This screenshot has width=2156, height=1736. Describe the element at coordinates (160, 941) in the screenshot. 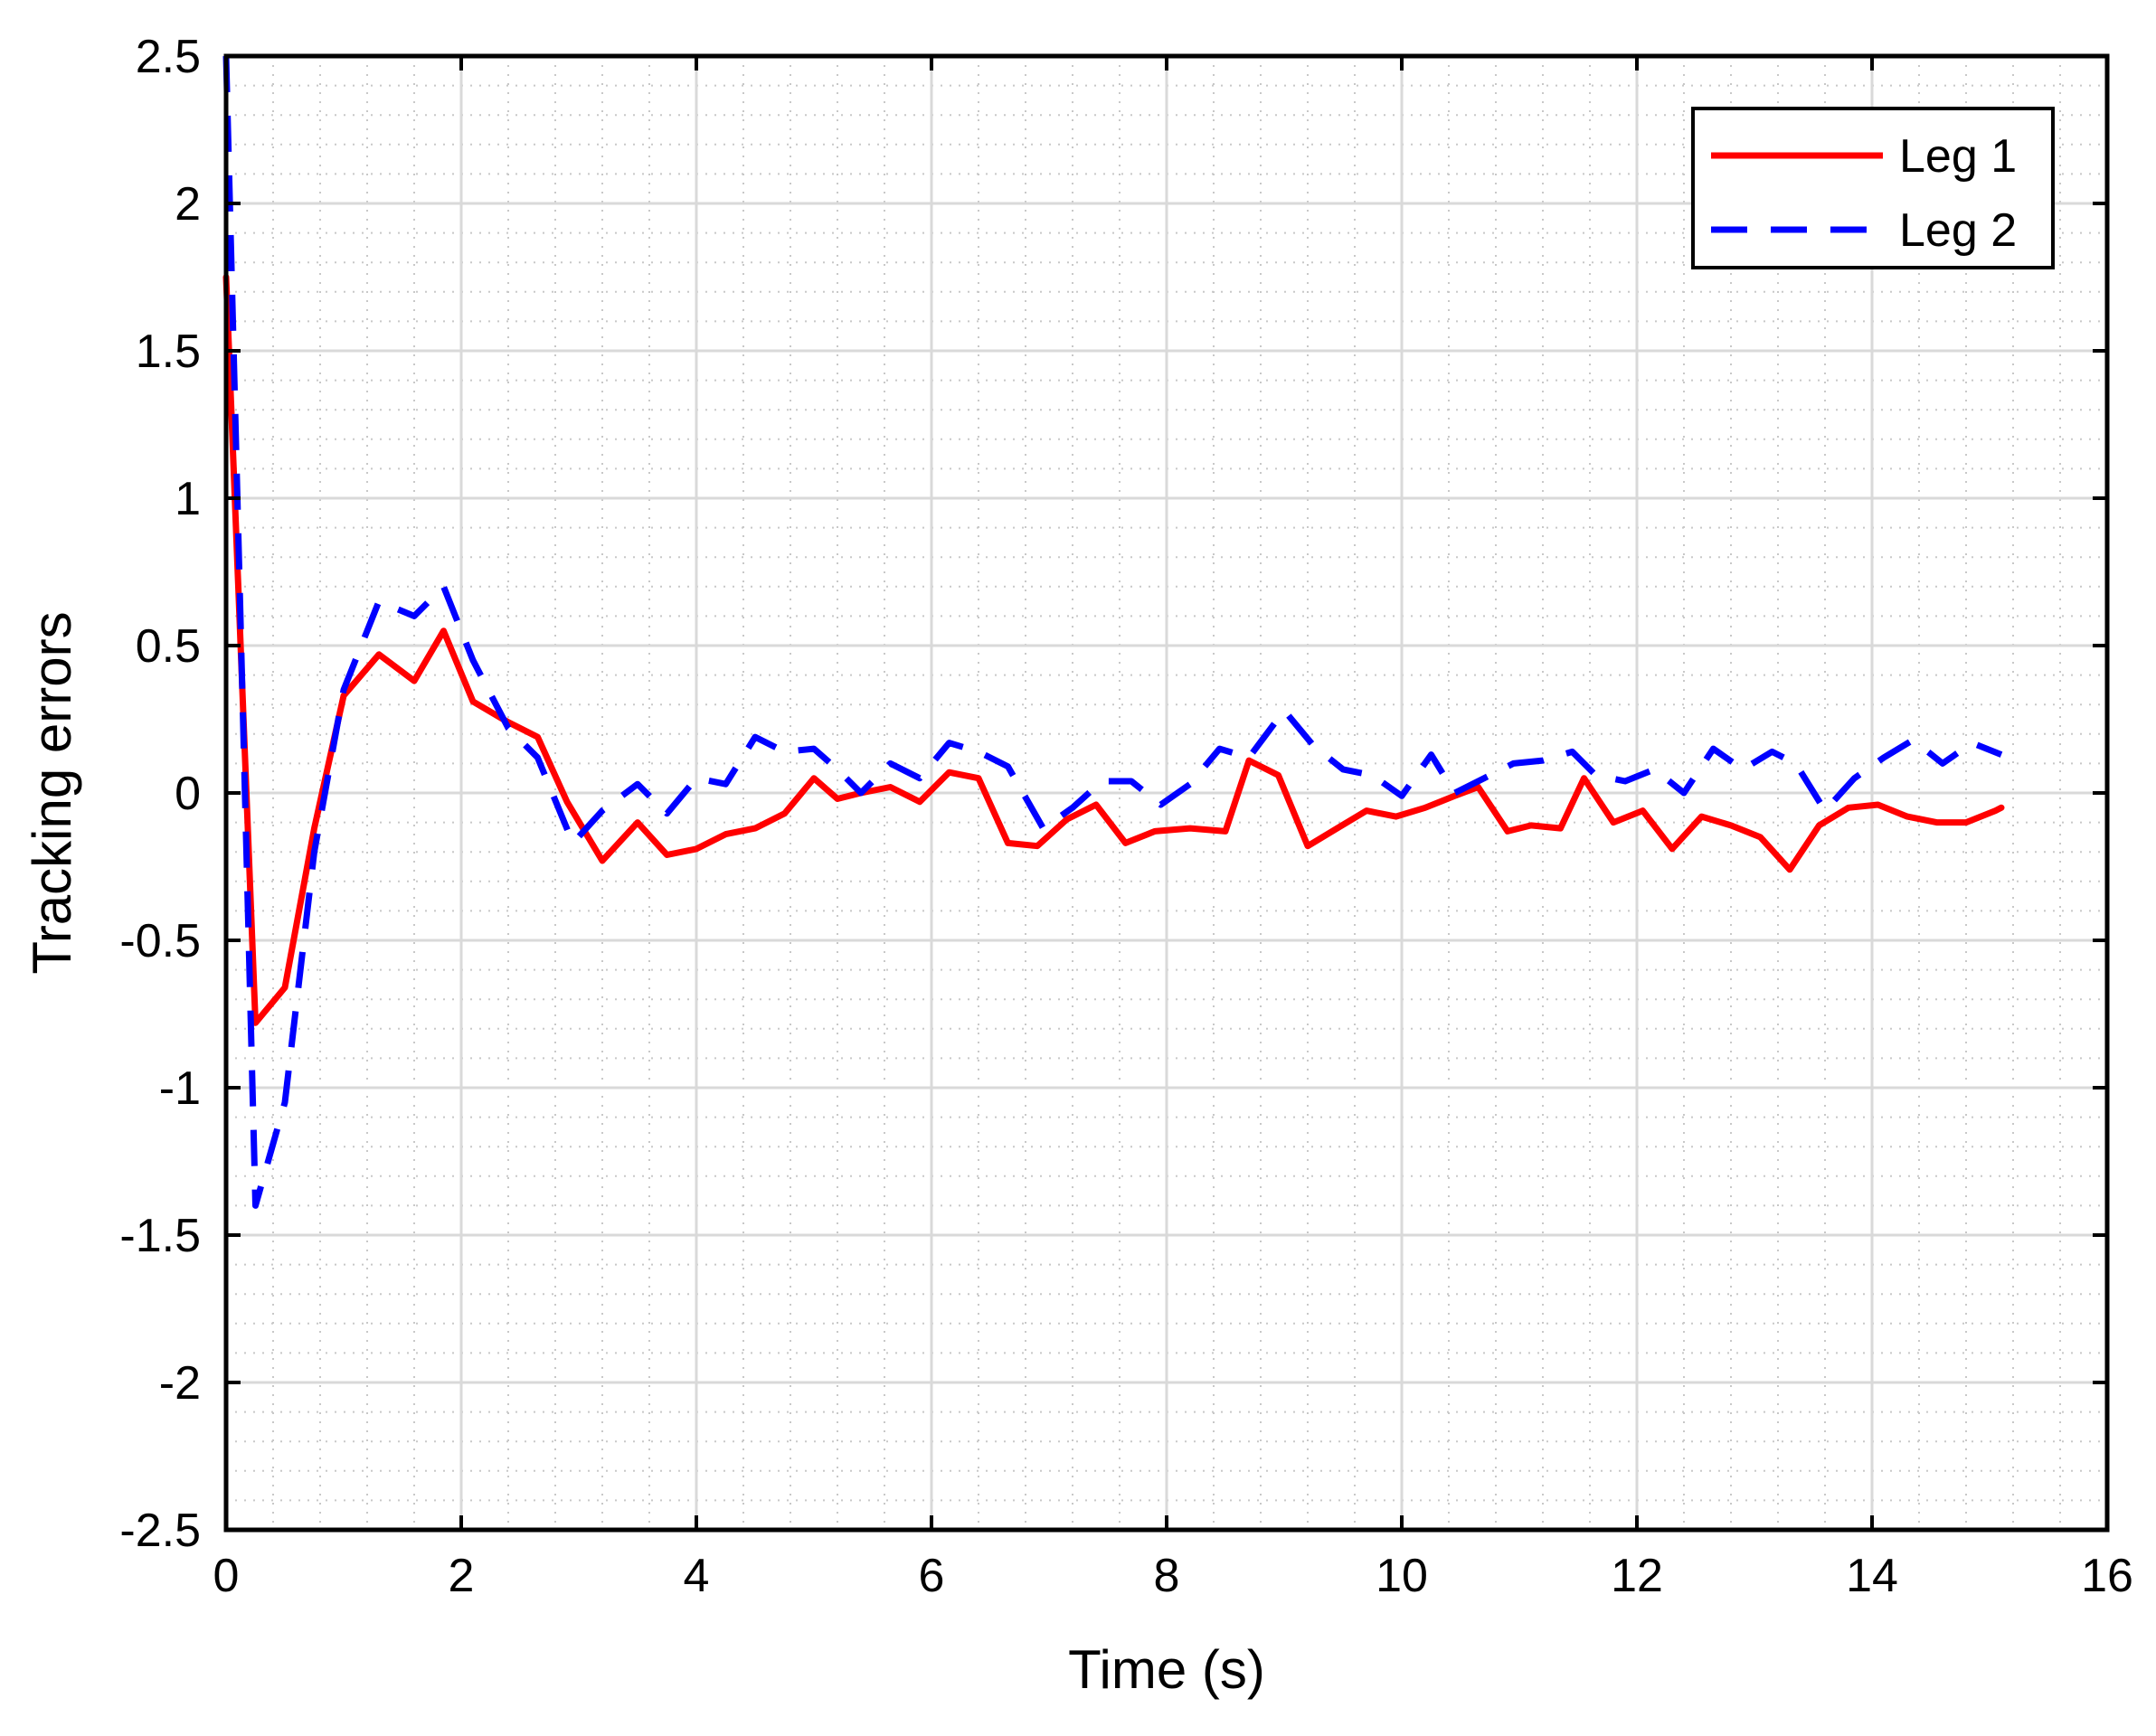

I see `y-tick-label: -0.5` at that location.